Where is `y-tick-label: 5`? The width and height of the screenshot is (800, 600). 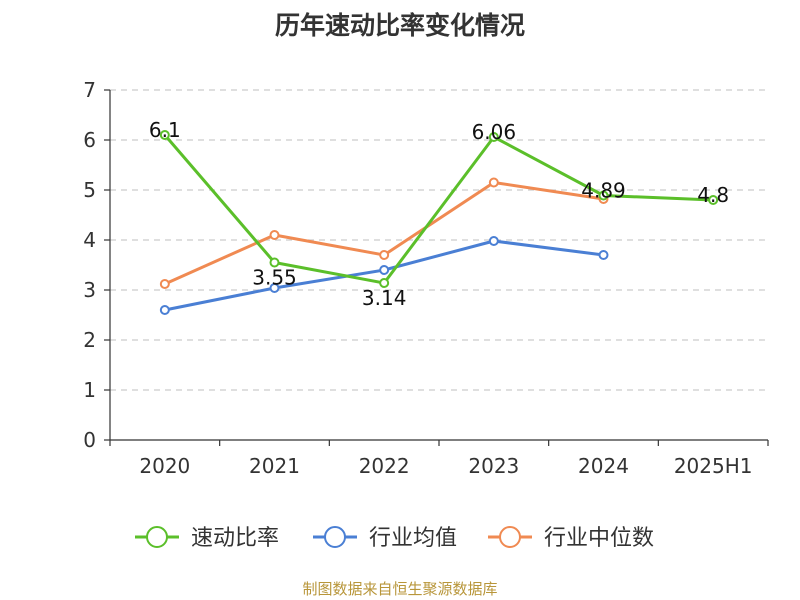 y-tick-label: 5 is located at coordinates (89, 190).